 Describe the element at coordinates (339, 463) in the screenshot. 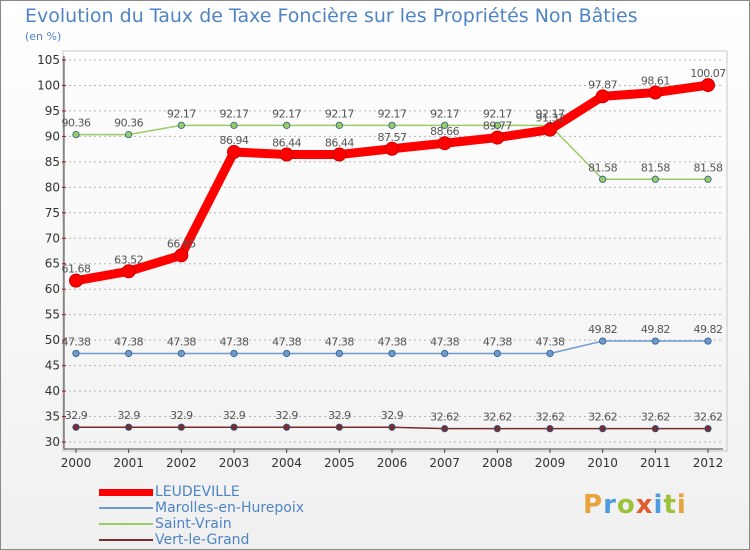

I see `x-tick-label: 2005` at that location.